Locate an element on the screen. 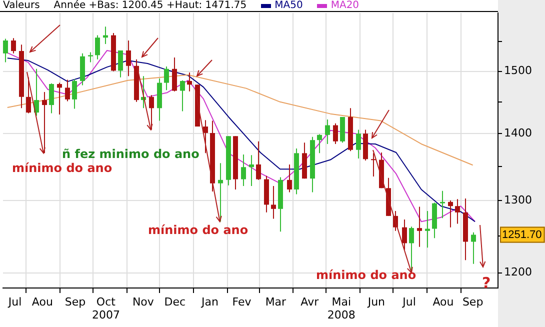 Image resolution: width=545 pixels, height=327 pixels. legend-label: MA50 is located at coordinates (288, 6).